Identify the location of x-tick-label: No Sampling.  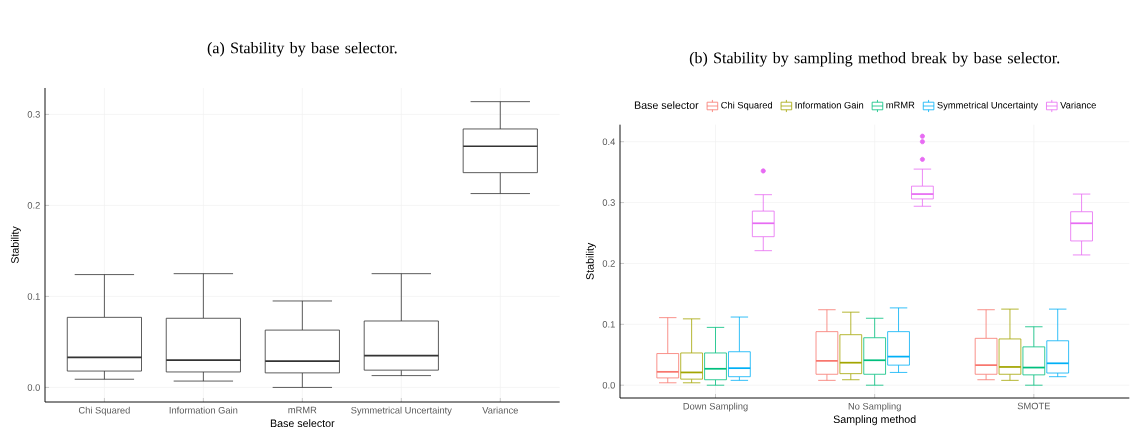
(874, 407).